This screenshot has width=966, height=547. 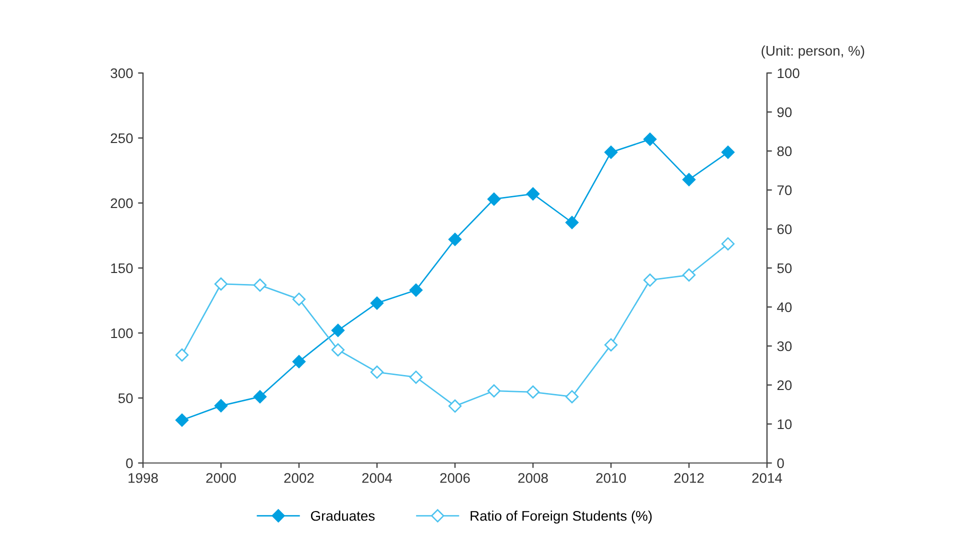 I want to click on x-tick-label: 1998, so click(x=143, y=478).